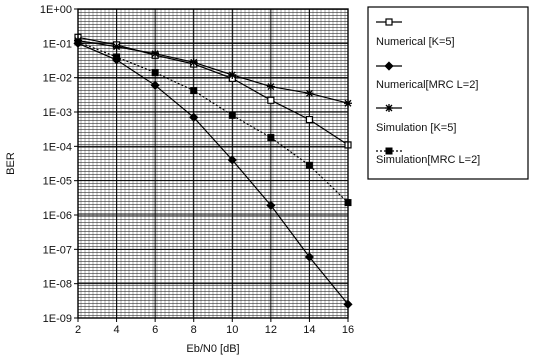  Describe the element at coordinates (348, 330) in the screenshot. I see `x-tick-label: 16` at that location.